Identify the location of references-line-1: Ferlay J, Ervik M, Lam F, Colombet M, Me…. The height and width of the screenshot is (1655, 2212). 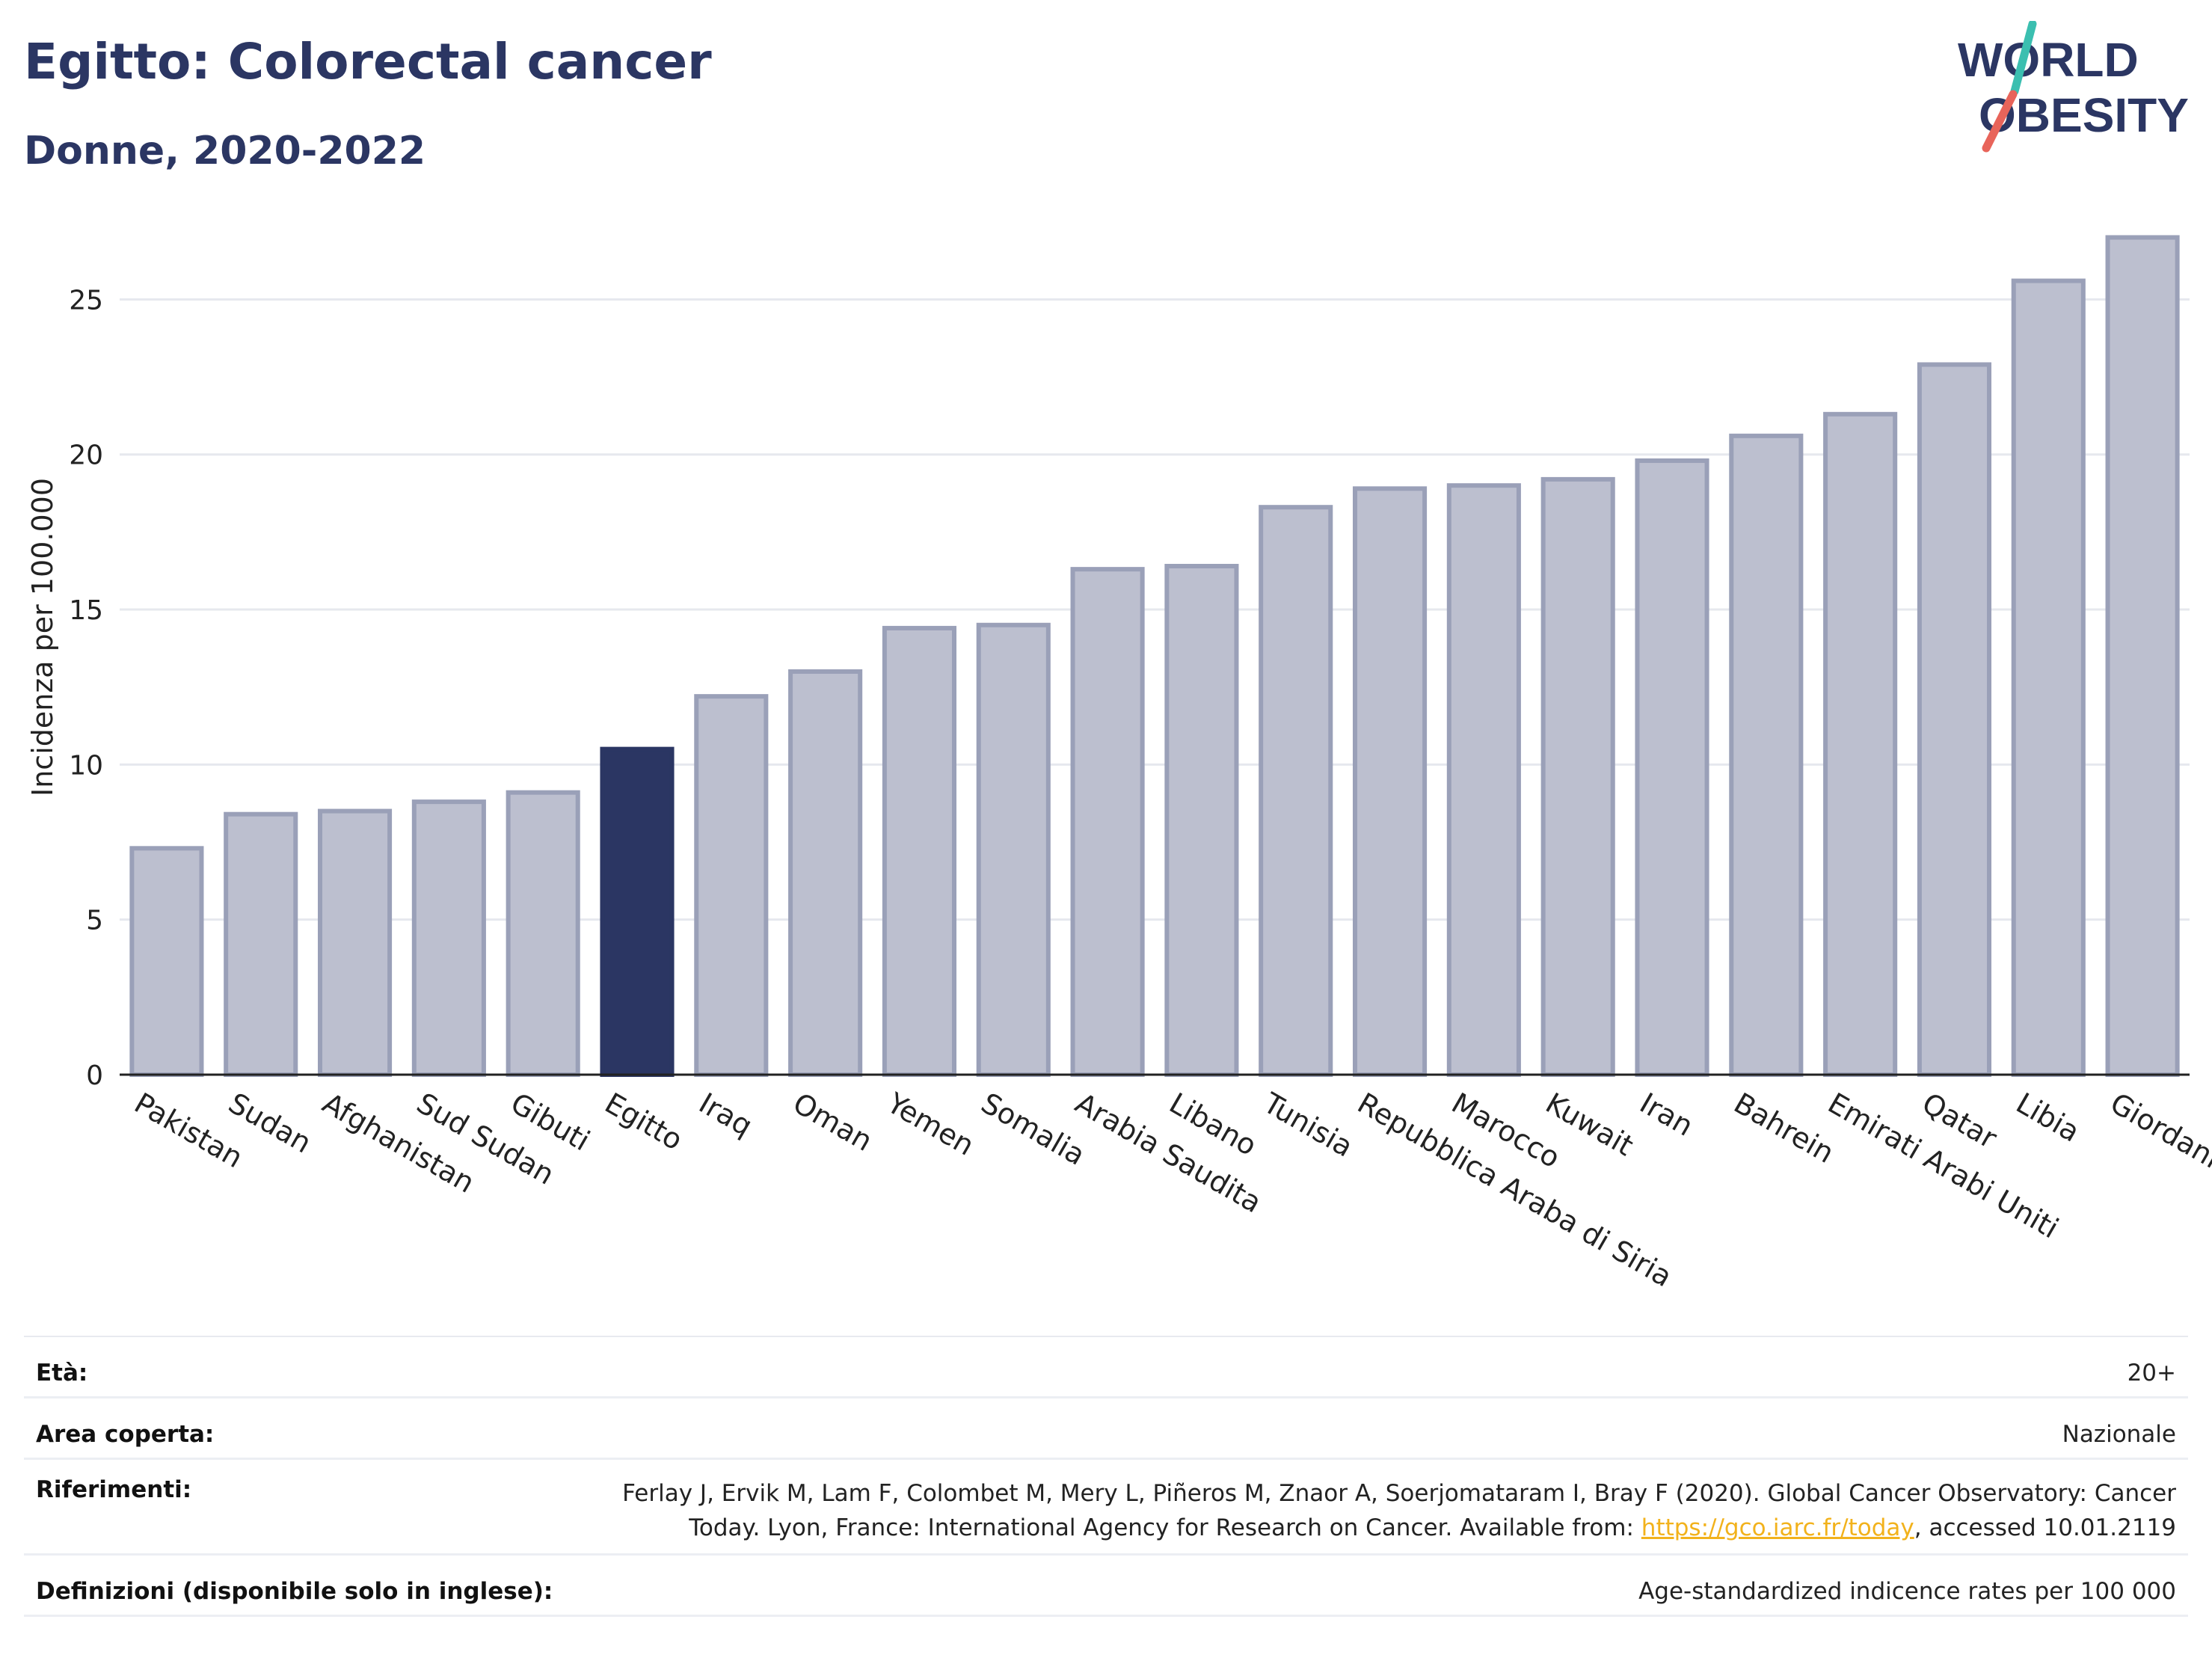
(1399, 1493).